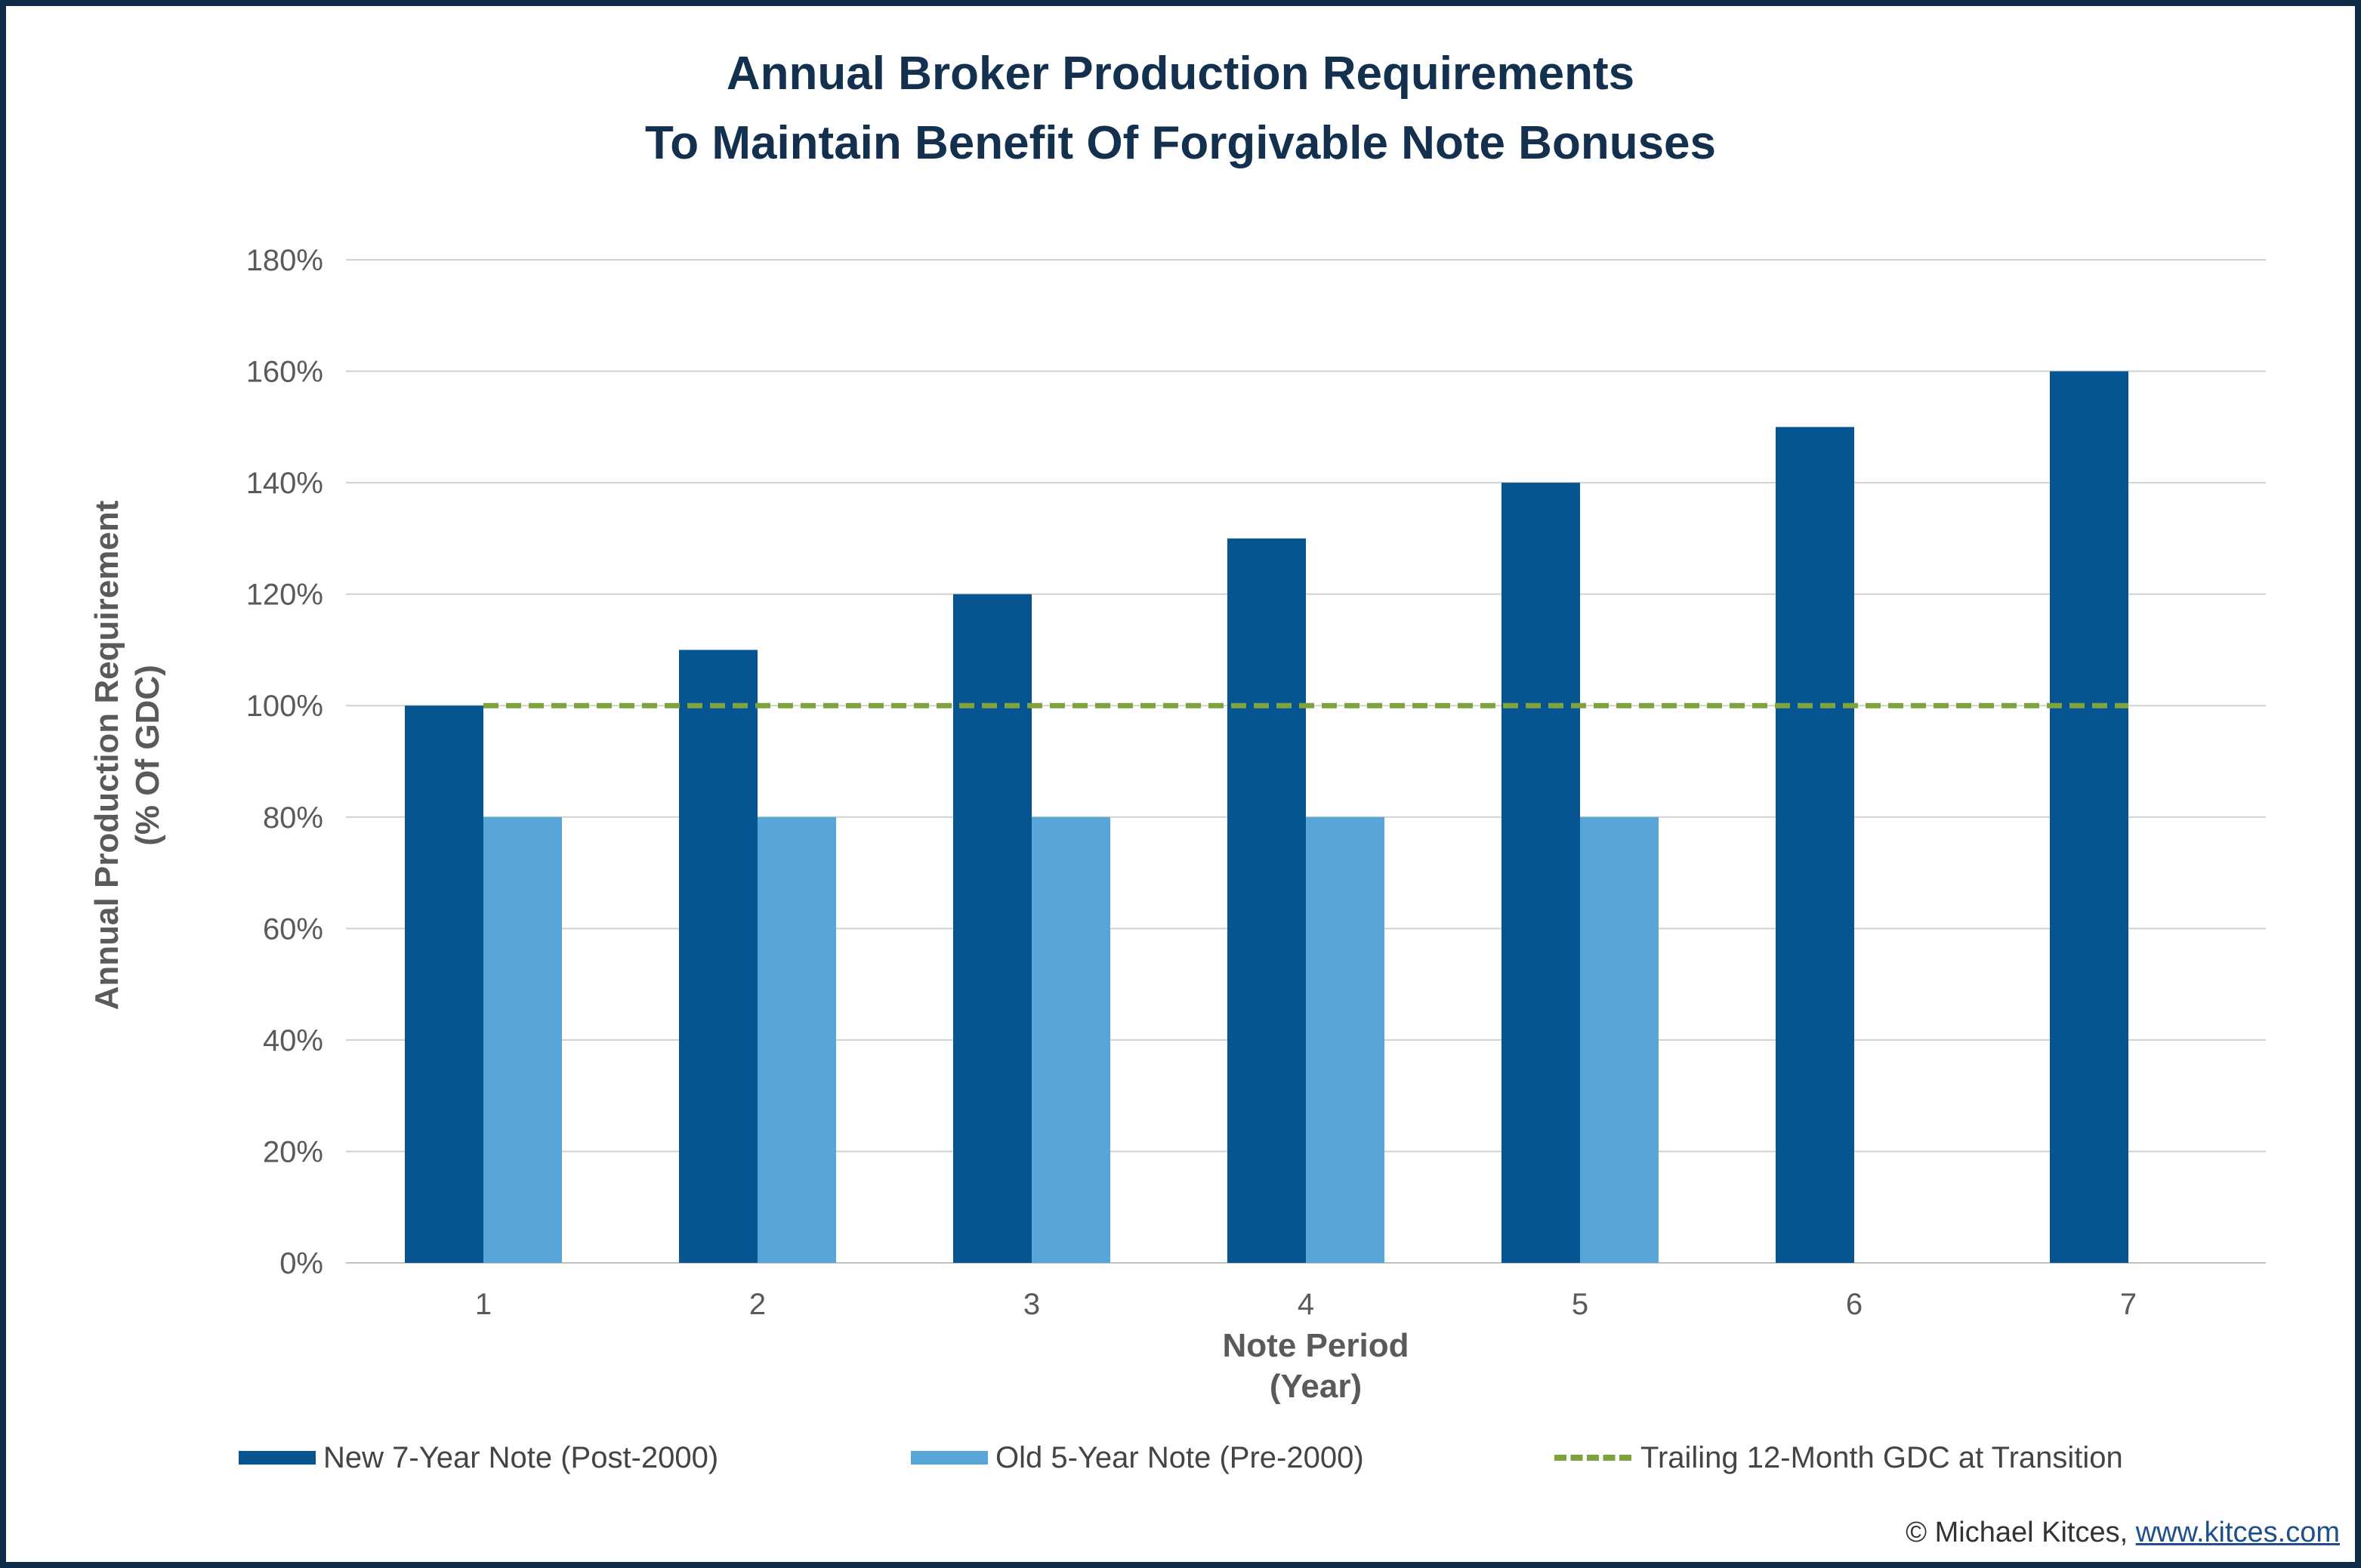 The width and height of the screenshot is (2361, 1568). What do you see at coordinates (2128, 1304) in the screenshot?
I see `x-tick-label-7: 7` at bounding box center [2128, 1304].